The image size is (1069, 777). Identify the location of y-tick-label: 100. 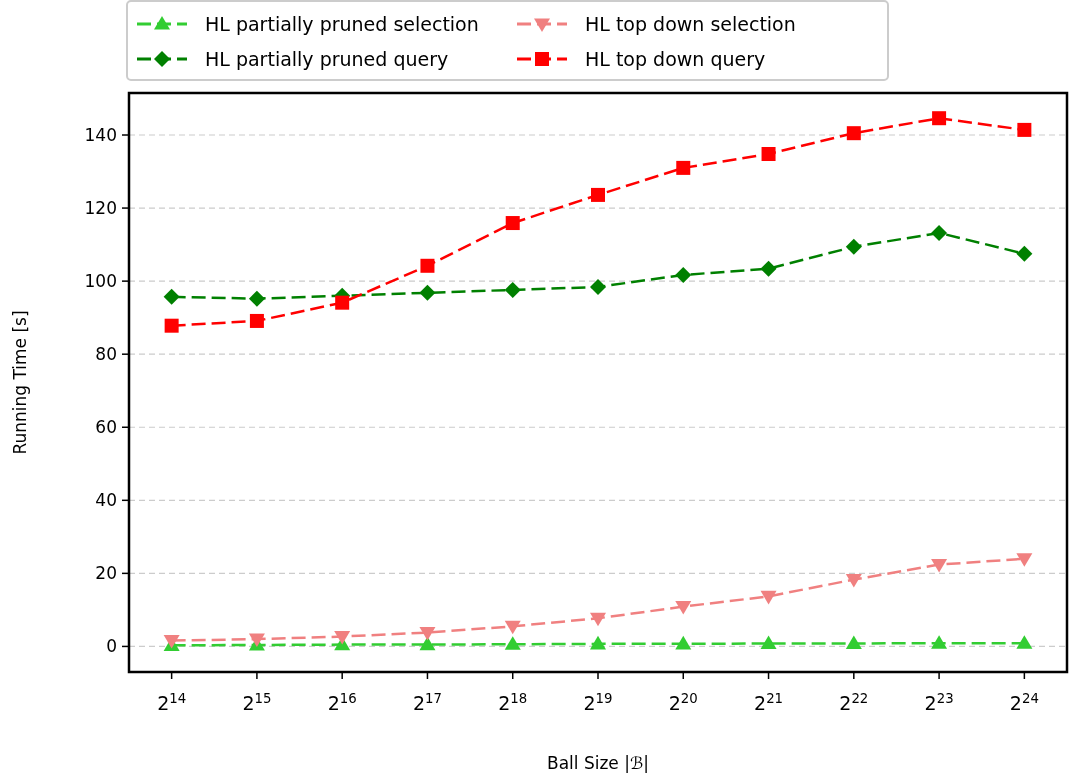
(100, 281).